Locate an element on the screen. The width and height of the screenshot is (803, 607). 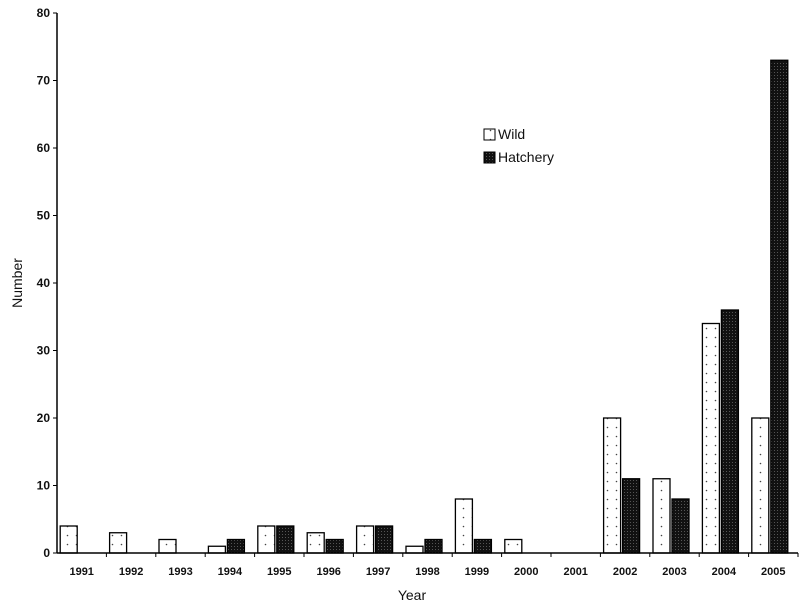
x-axis-title: Year is located at coordinates (412, 595).